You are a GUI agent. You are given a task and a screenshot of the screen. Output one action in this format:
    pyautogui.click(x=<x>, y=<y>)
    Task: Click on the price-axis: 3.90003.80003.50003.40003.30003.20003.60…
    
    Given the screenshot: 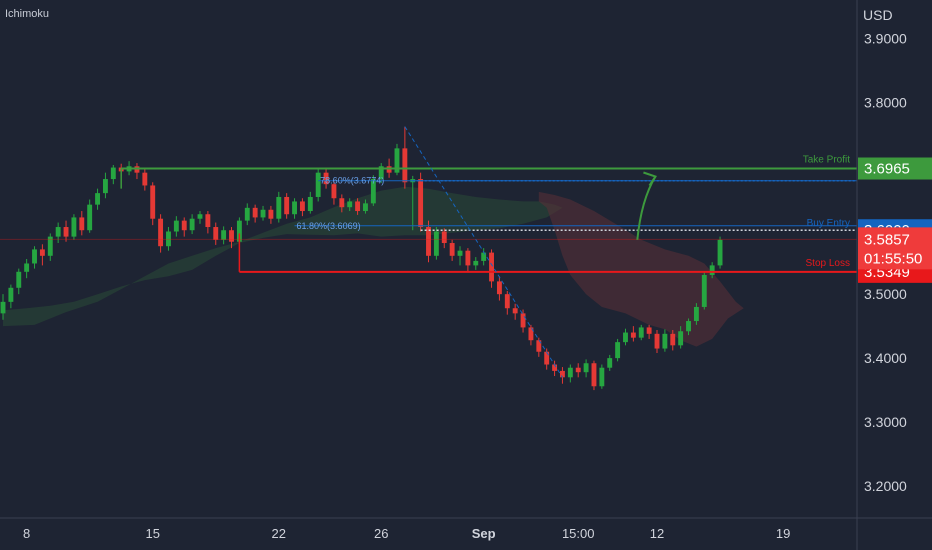 What is the action you would take?
    pyautogui.click(x=895, y=262)
    